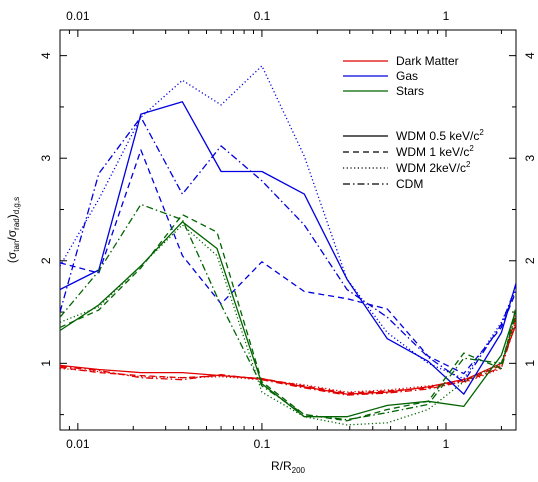 This screenshot has height=482, width=538. What do you see at coordinates (262, 16) in the screenshot?
I see `x-tick-label-top: 0.1` at bounding box center [262, 16].